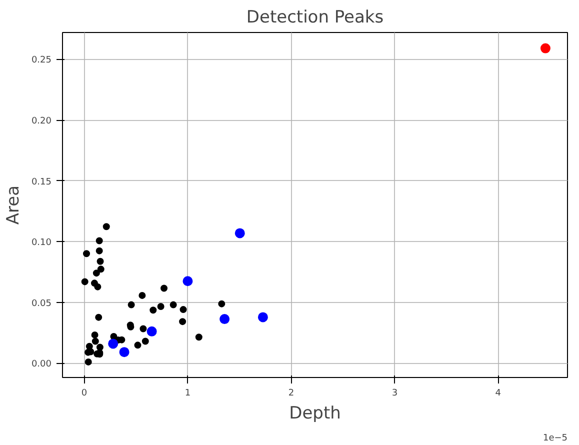 The image size is (579, 445). I want to click on y-tick-label: 0.15, so click(41, 182).